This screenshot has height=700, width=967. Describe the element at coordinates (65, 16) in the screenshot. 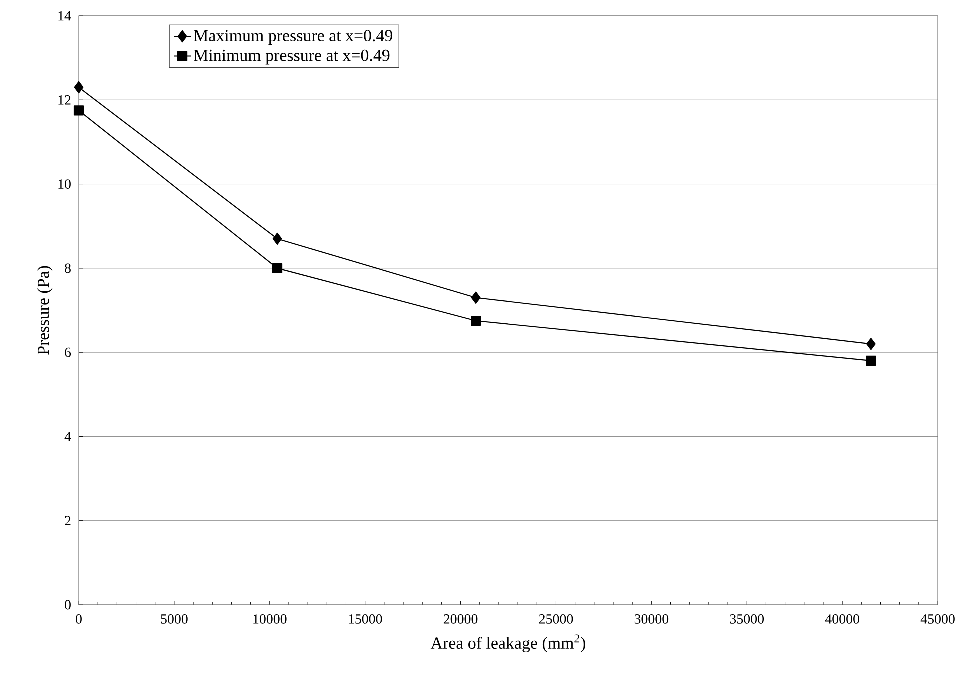

I see `y-tick-label: 14` at that location.